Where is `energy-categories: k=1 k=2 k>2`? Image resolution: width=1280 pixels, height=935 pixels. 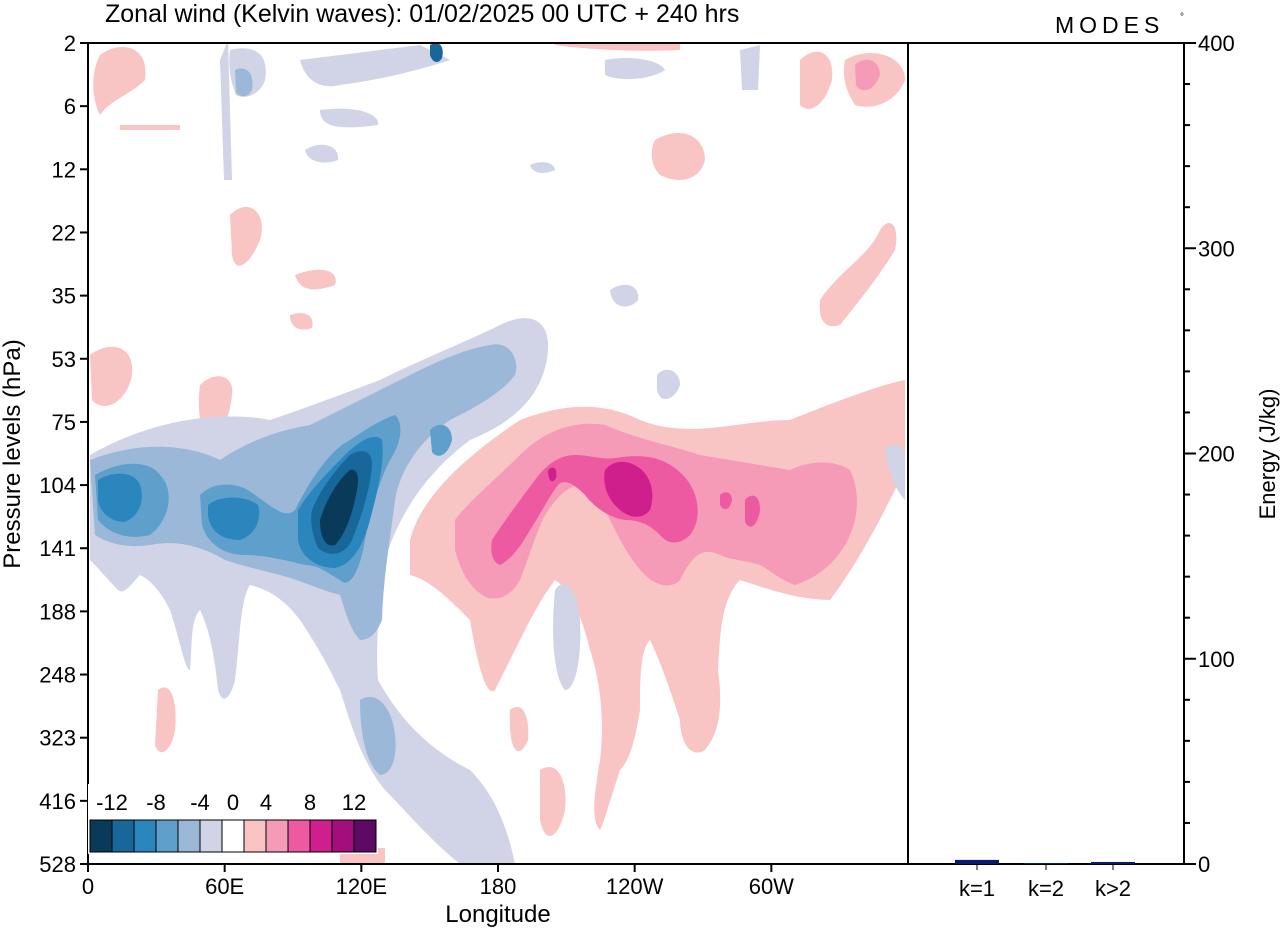
energy-categories: k=1 k=2 k>2 is located at coordinates (1045, 882).